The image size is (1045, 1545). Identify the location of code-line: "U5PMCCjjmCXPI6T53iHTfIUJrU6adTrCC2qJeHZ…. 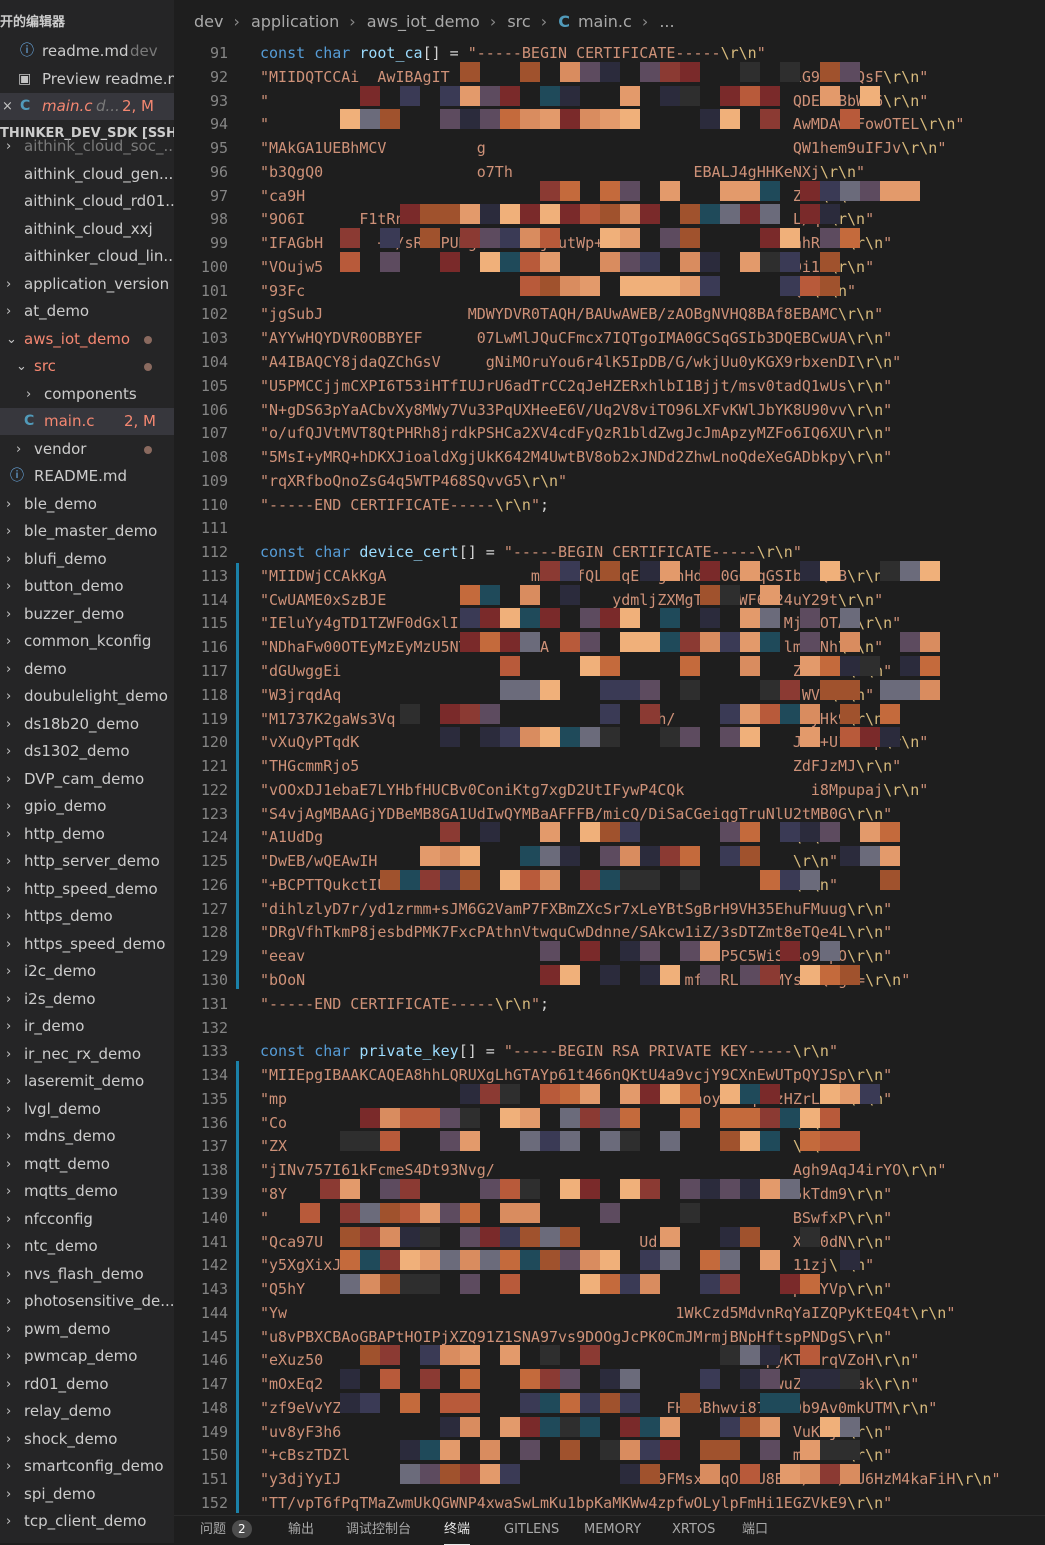
(576, 385).